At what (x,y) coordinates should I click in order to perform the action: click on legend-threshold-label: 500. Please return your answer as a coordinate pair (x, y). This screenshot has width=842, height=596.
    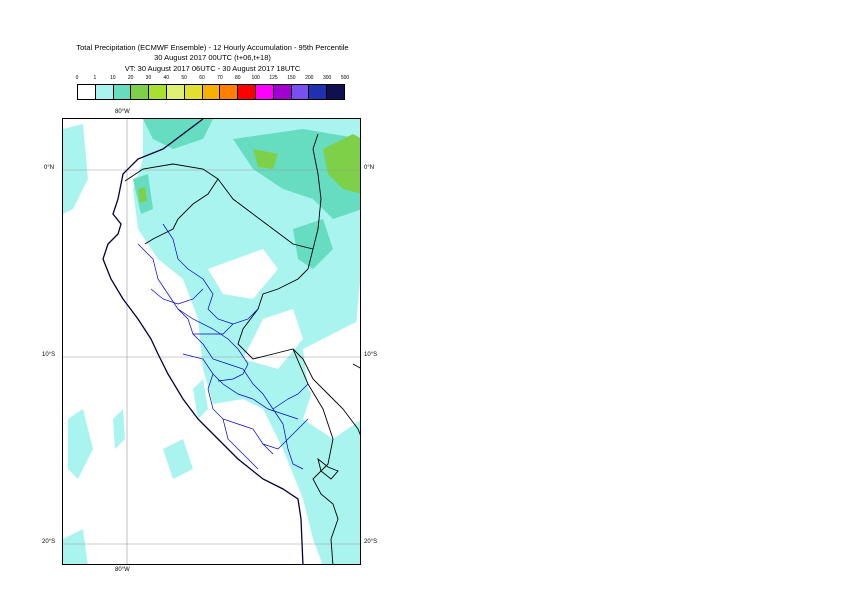
    Looking at the image, I should click on (345, 78).